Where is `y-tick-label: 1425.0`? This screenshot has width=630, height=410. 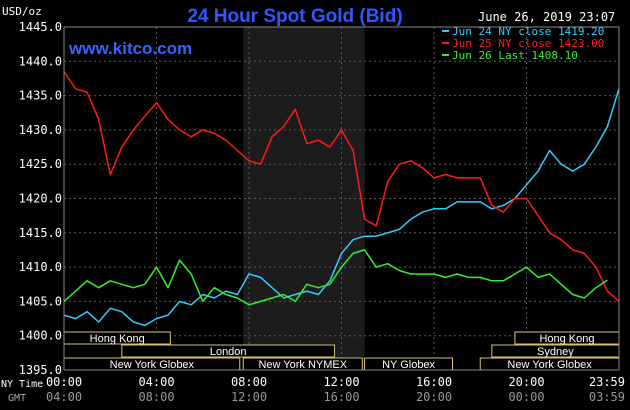
y-tick-label: 1425.0 is located at coordinates (40, 164).